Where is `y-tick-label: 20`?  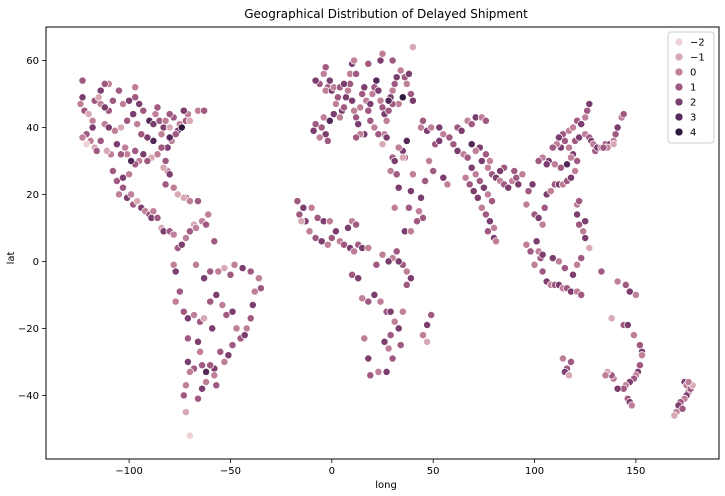 y-tick-label: 20 is located at coordinates (32, 195).